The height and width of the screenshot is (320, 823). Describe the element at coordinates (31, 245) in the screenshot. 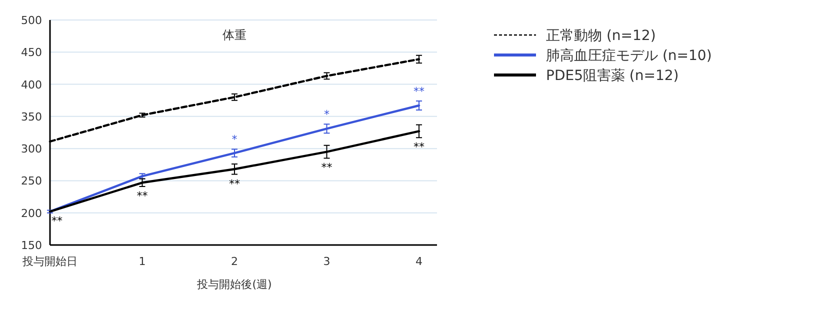

I see `y-tick-label: 150` at that location.